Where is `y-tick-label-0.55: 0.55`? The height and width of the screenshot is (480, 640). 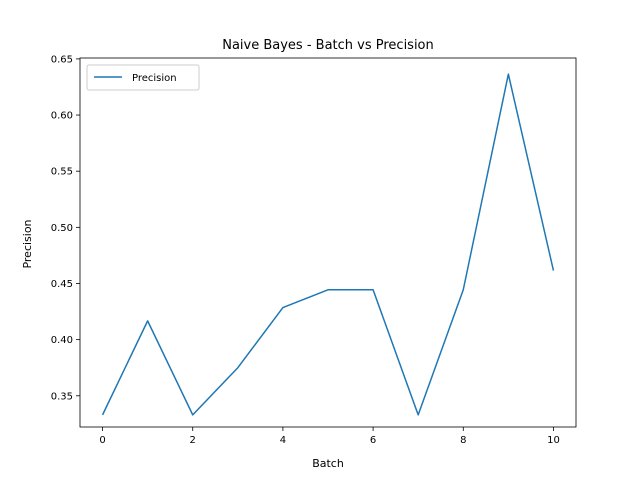
y-tick-label-0.55: 0.55 is located at coordinates (62, 172).